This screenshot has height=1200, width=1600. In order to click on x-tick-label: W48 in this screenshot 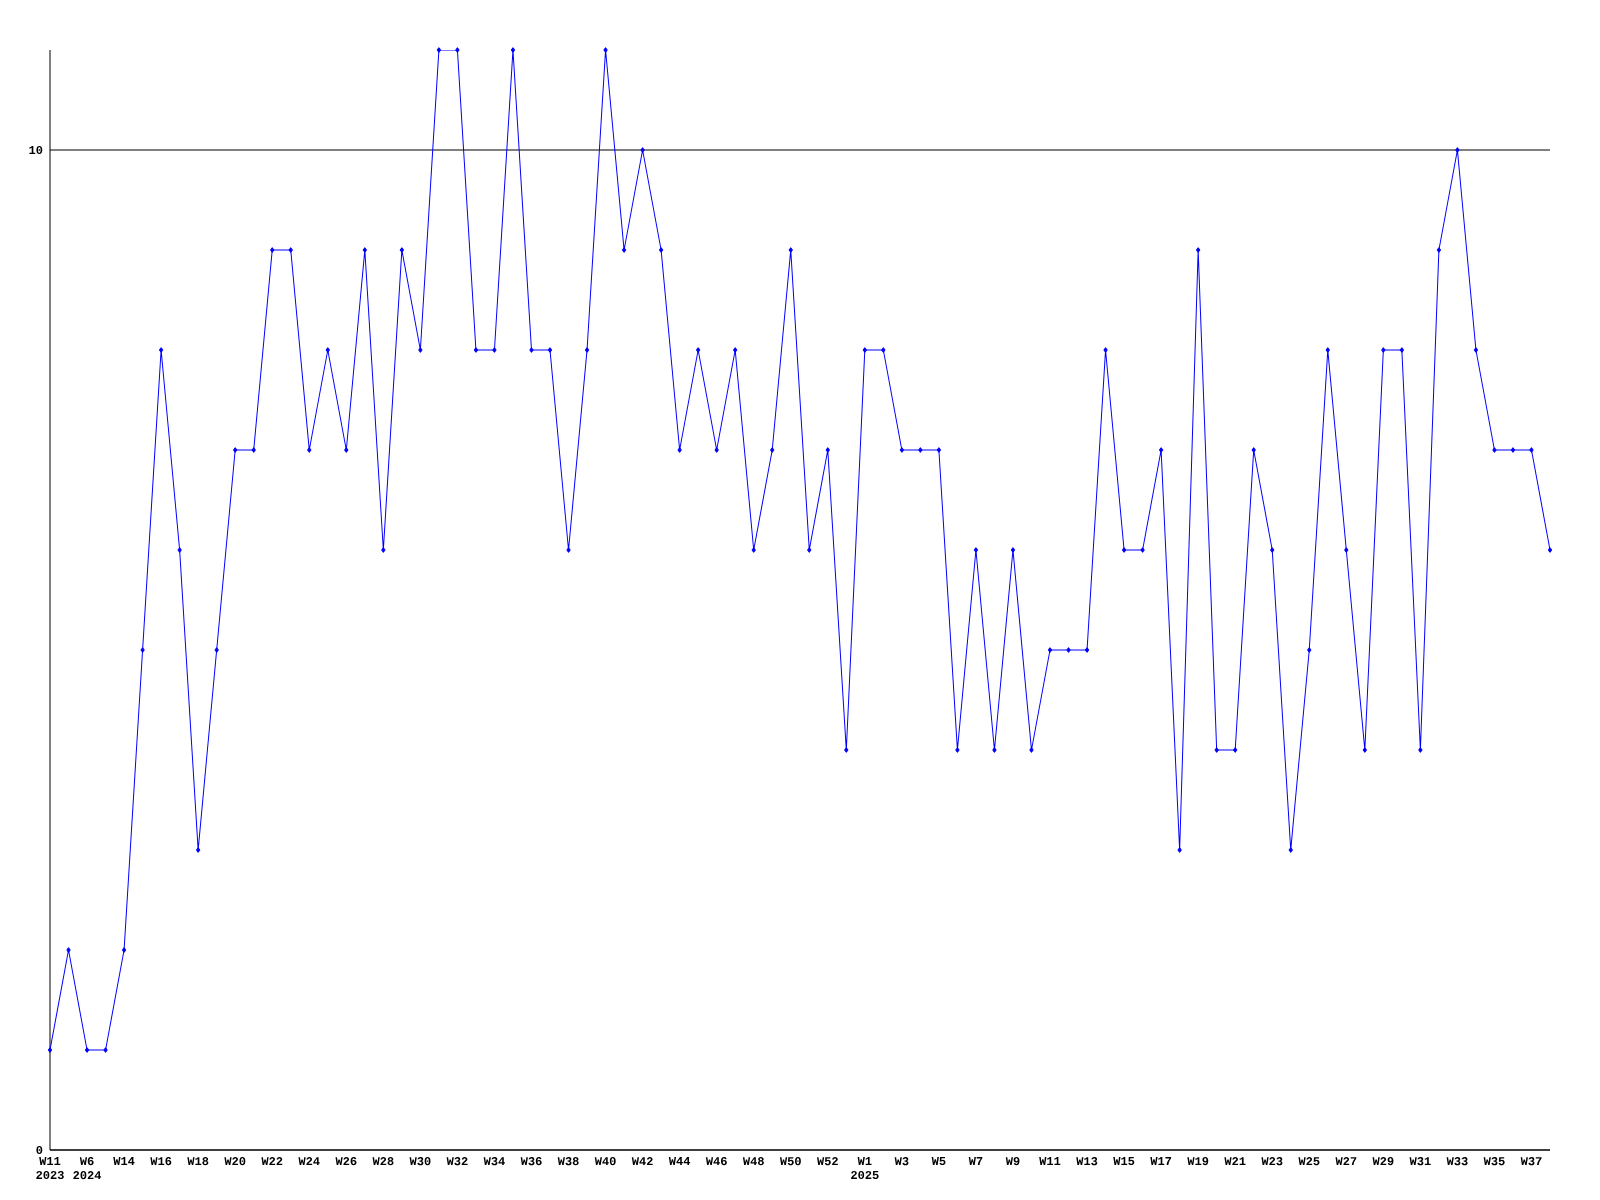, I will do `click(753, 1161)`.